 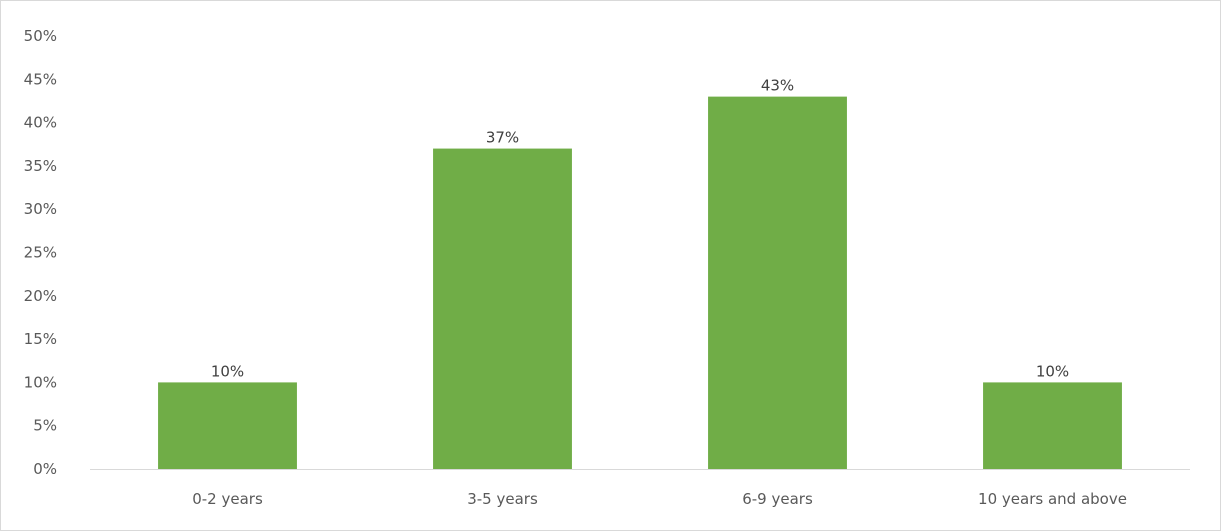 I want to click on x-tick-label: 10 years and above, so click(x=1052, y=499).